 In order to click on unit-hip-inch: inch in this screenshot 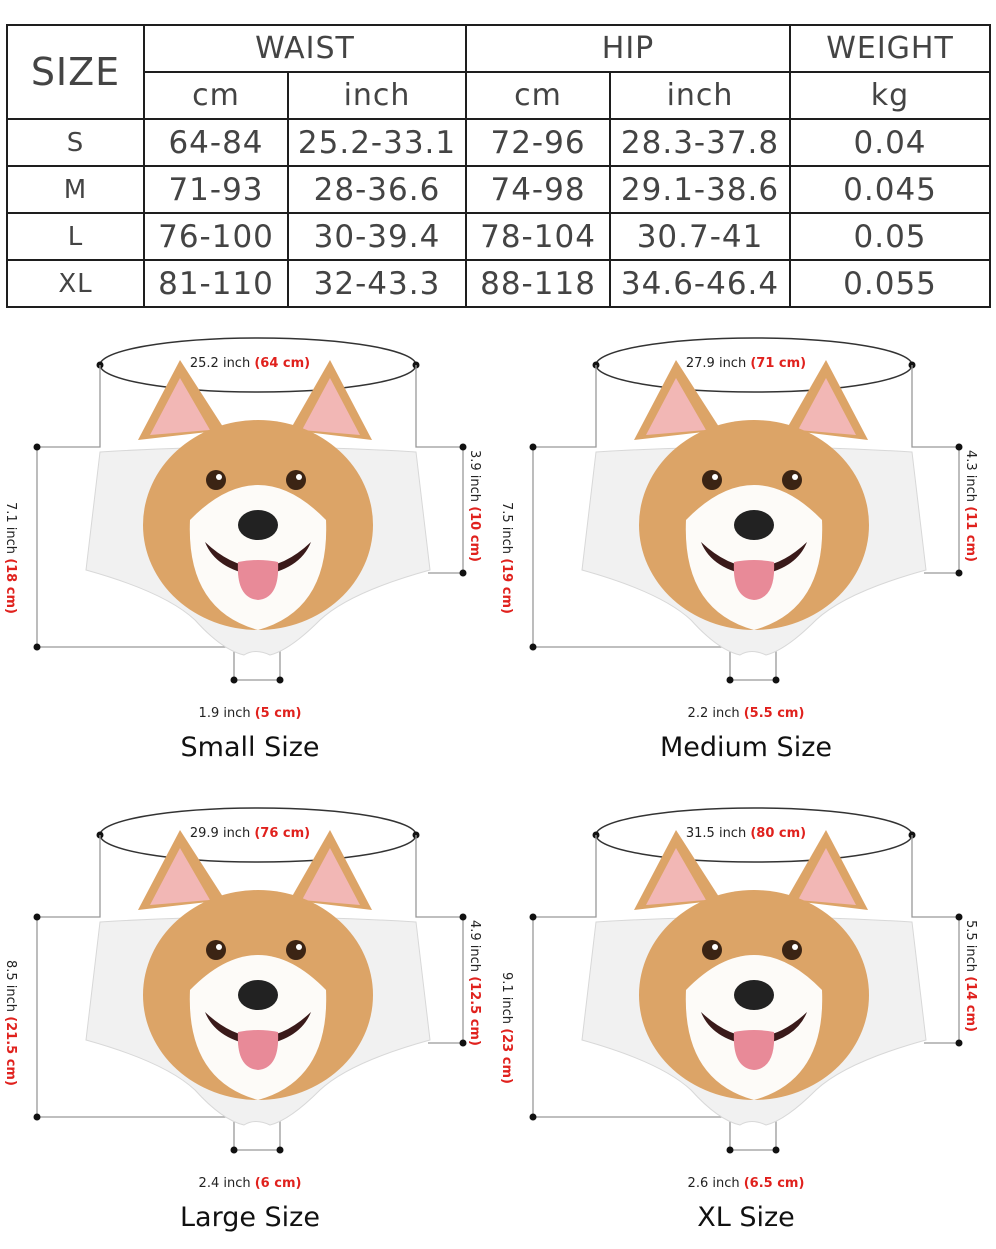, I will do `click(700, 95)`.